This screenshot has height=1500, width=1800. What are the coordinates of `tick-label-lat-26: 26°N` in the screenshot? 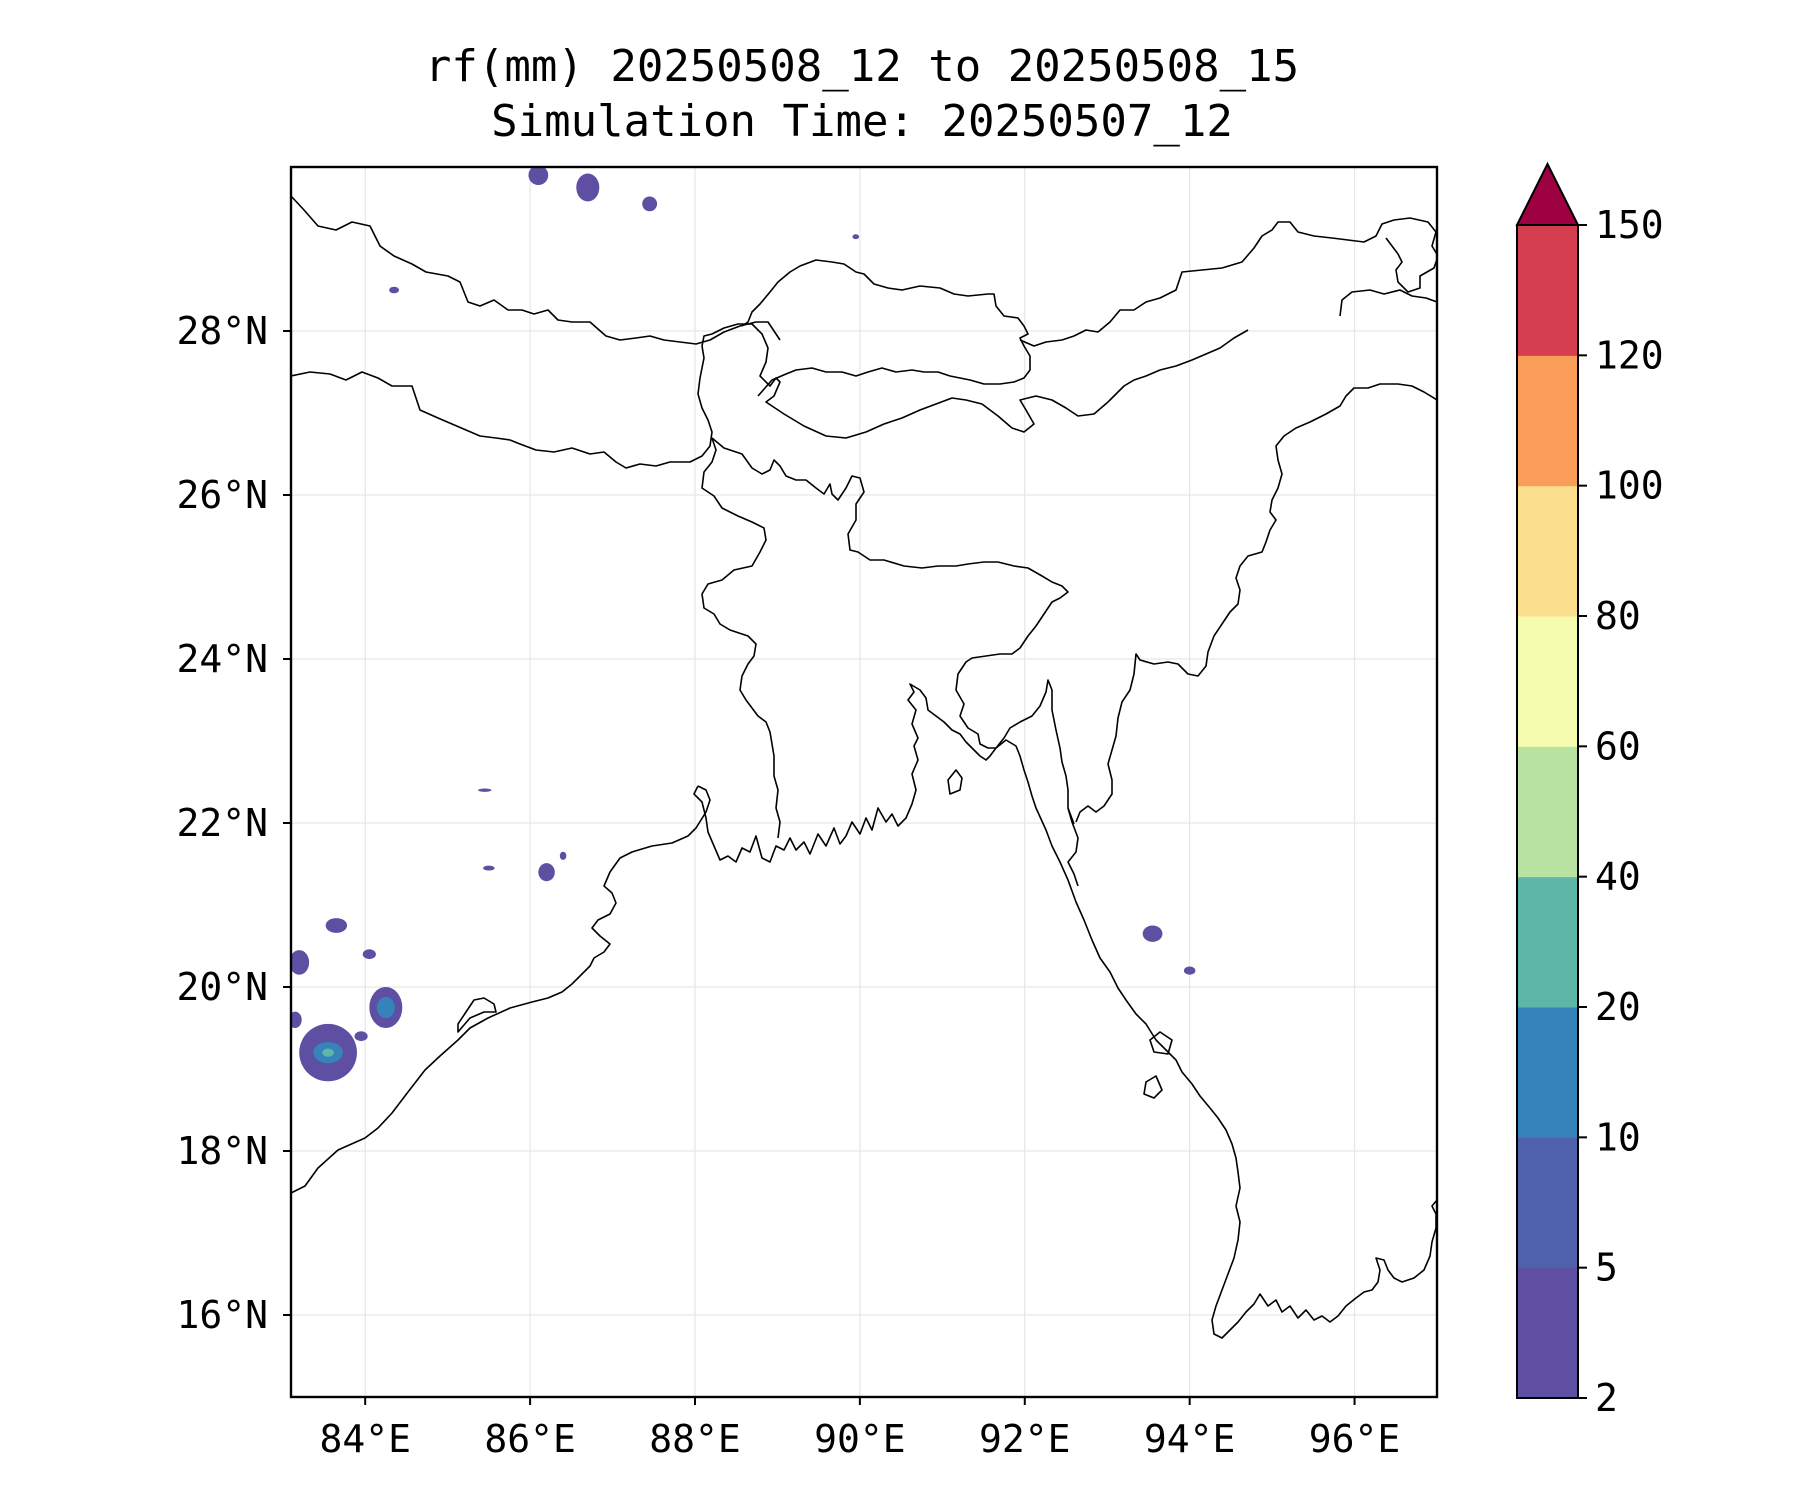 It's located at (222, 495).